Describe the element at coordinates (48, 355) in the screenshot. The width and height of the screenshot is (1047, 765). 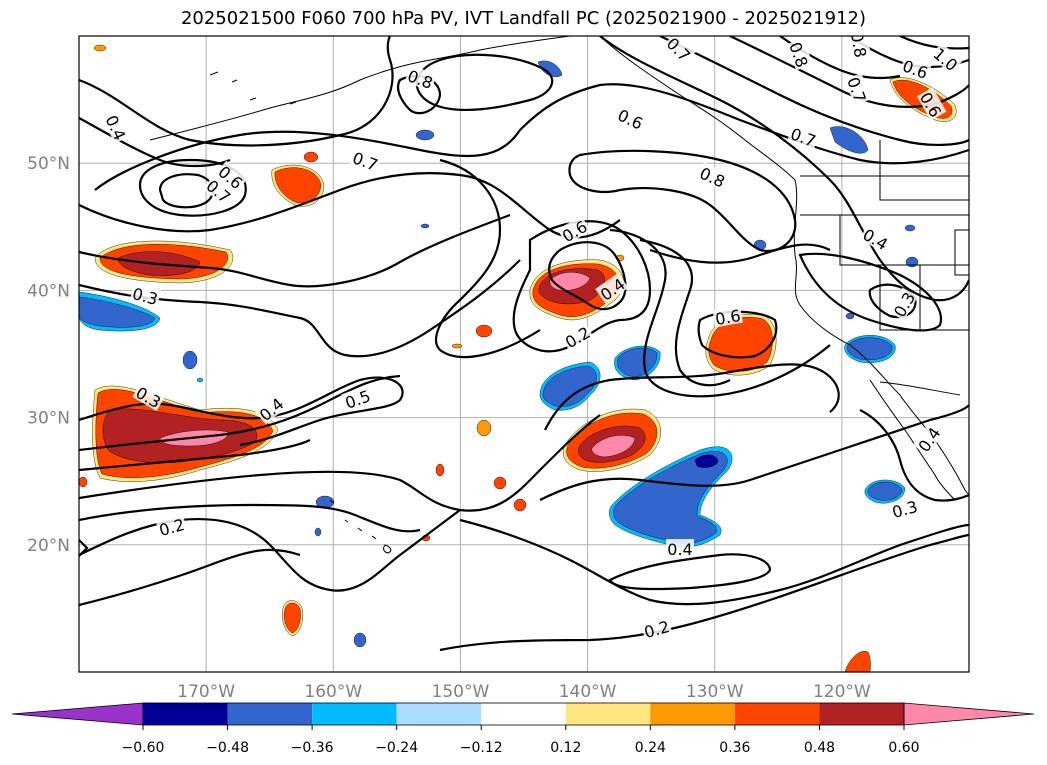
I see `latitude-labels: 50°N 40°N 30°N 20°N` at that location.